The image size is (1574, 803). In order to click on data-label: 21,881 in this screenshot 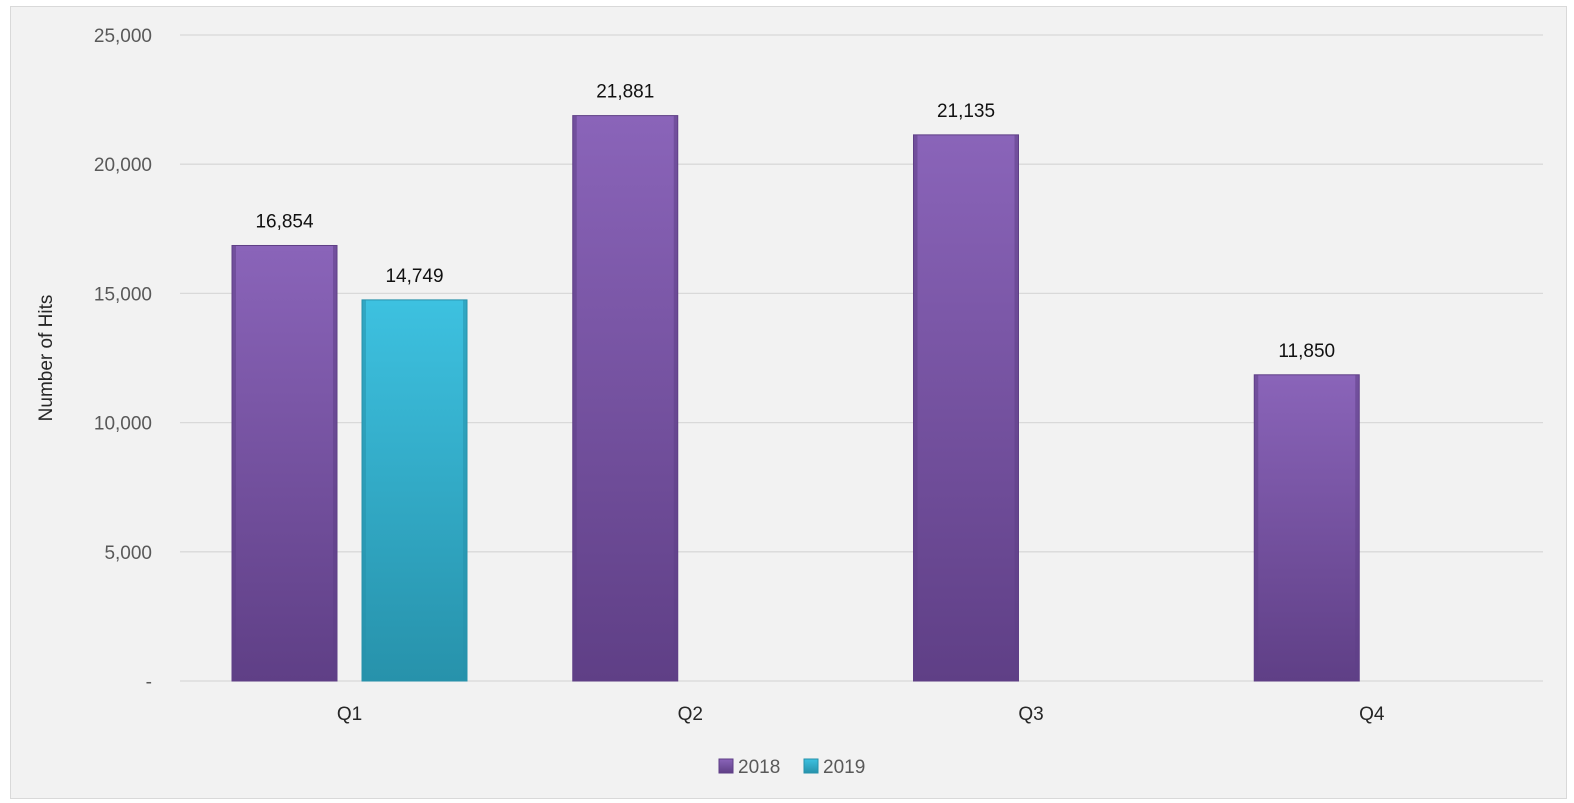, I will do `click(625, 92)`.